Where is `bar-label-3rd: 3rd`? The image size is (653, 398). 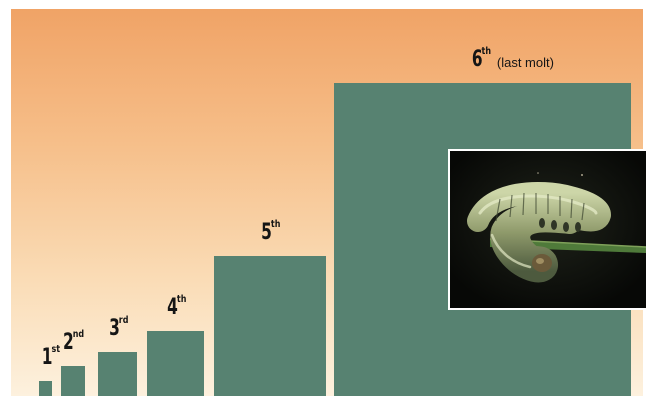
bar-label-3rd: 3rd is located at coordinates (117, 328).